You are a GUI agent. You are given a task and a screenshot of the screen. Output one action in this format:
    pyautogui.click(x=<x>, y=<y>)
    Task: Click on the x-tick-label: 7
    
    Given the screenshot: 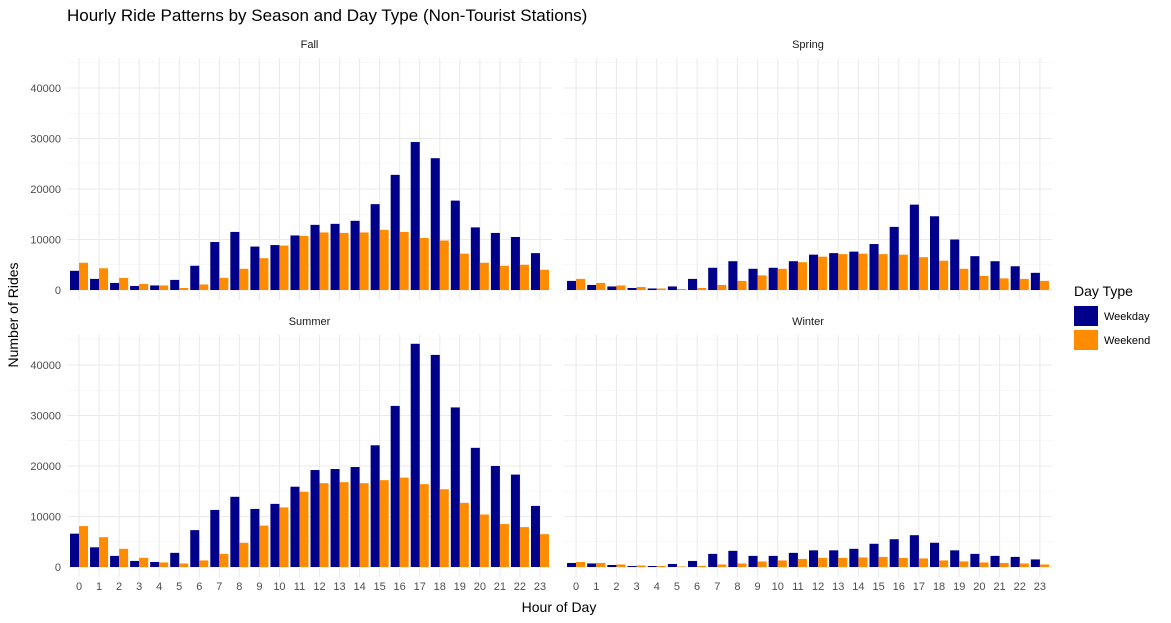 What is the action you would take?
    pyautogui.click(x=717, y=587)
    